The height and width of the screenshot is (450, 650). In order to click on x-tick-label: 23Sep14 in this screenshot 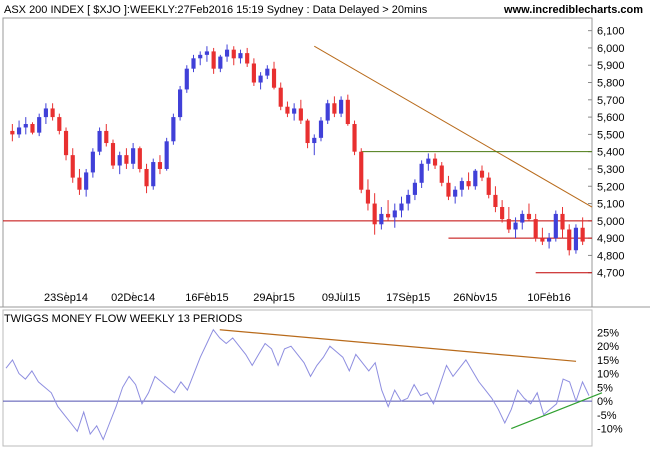, I will do `click(66, 298)`.